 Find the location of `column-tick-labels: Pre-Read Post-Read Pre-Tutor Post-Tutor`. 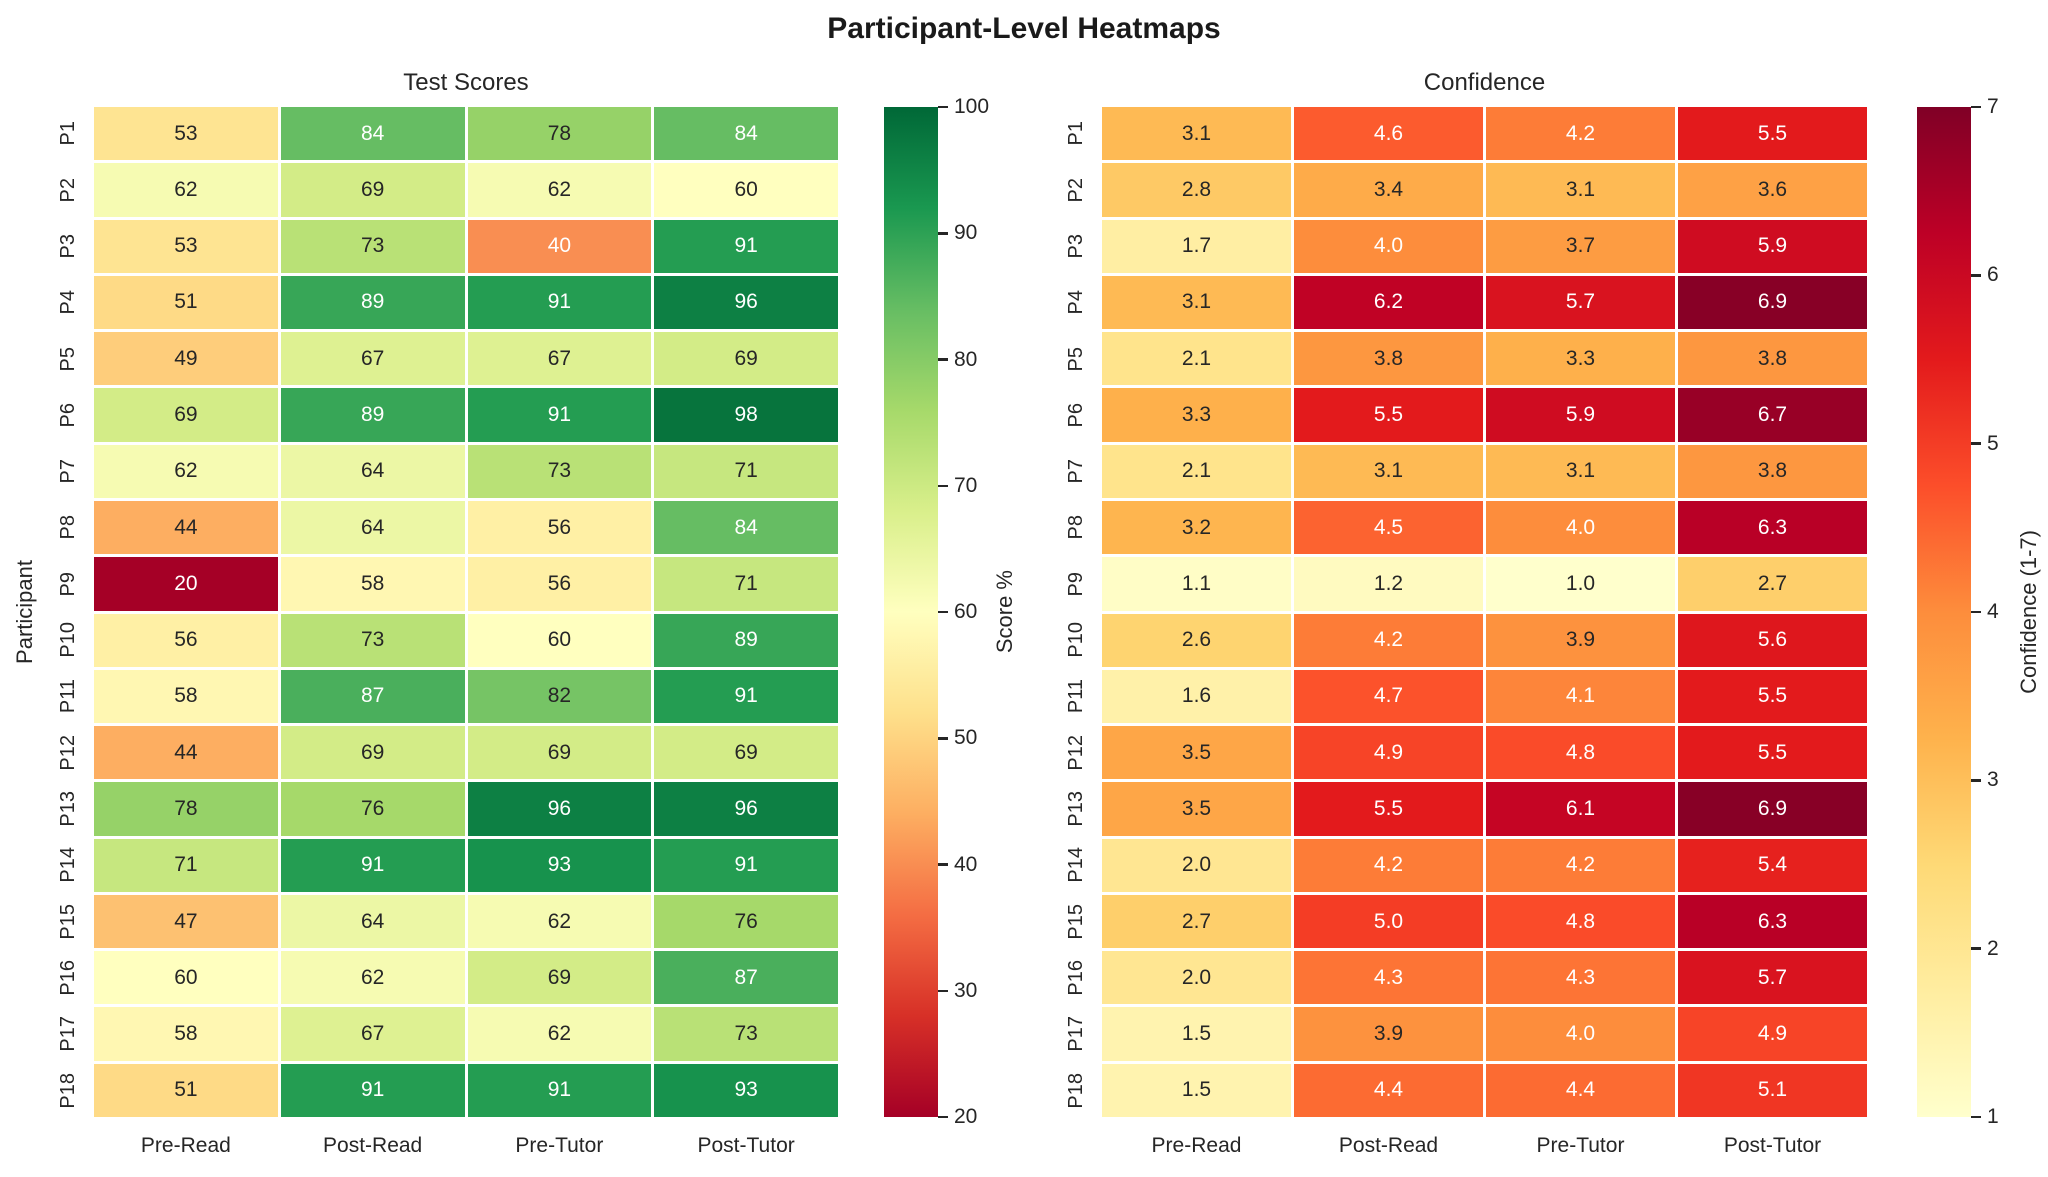

column-tick-labels: Pre-Read Post-Read Pre-Tutor Post-Tutor is located at coordinates (1484, 1147).